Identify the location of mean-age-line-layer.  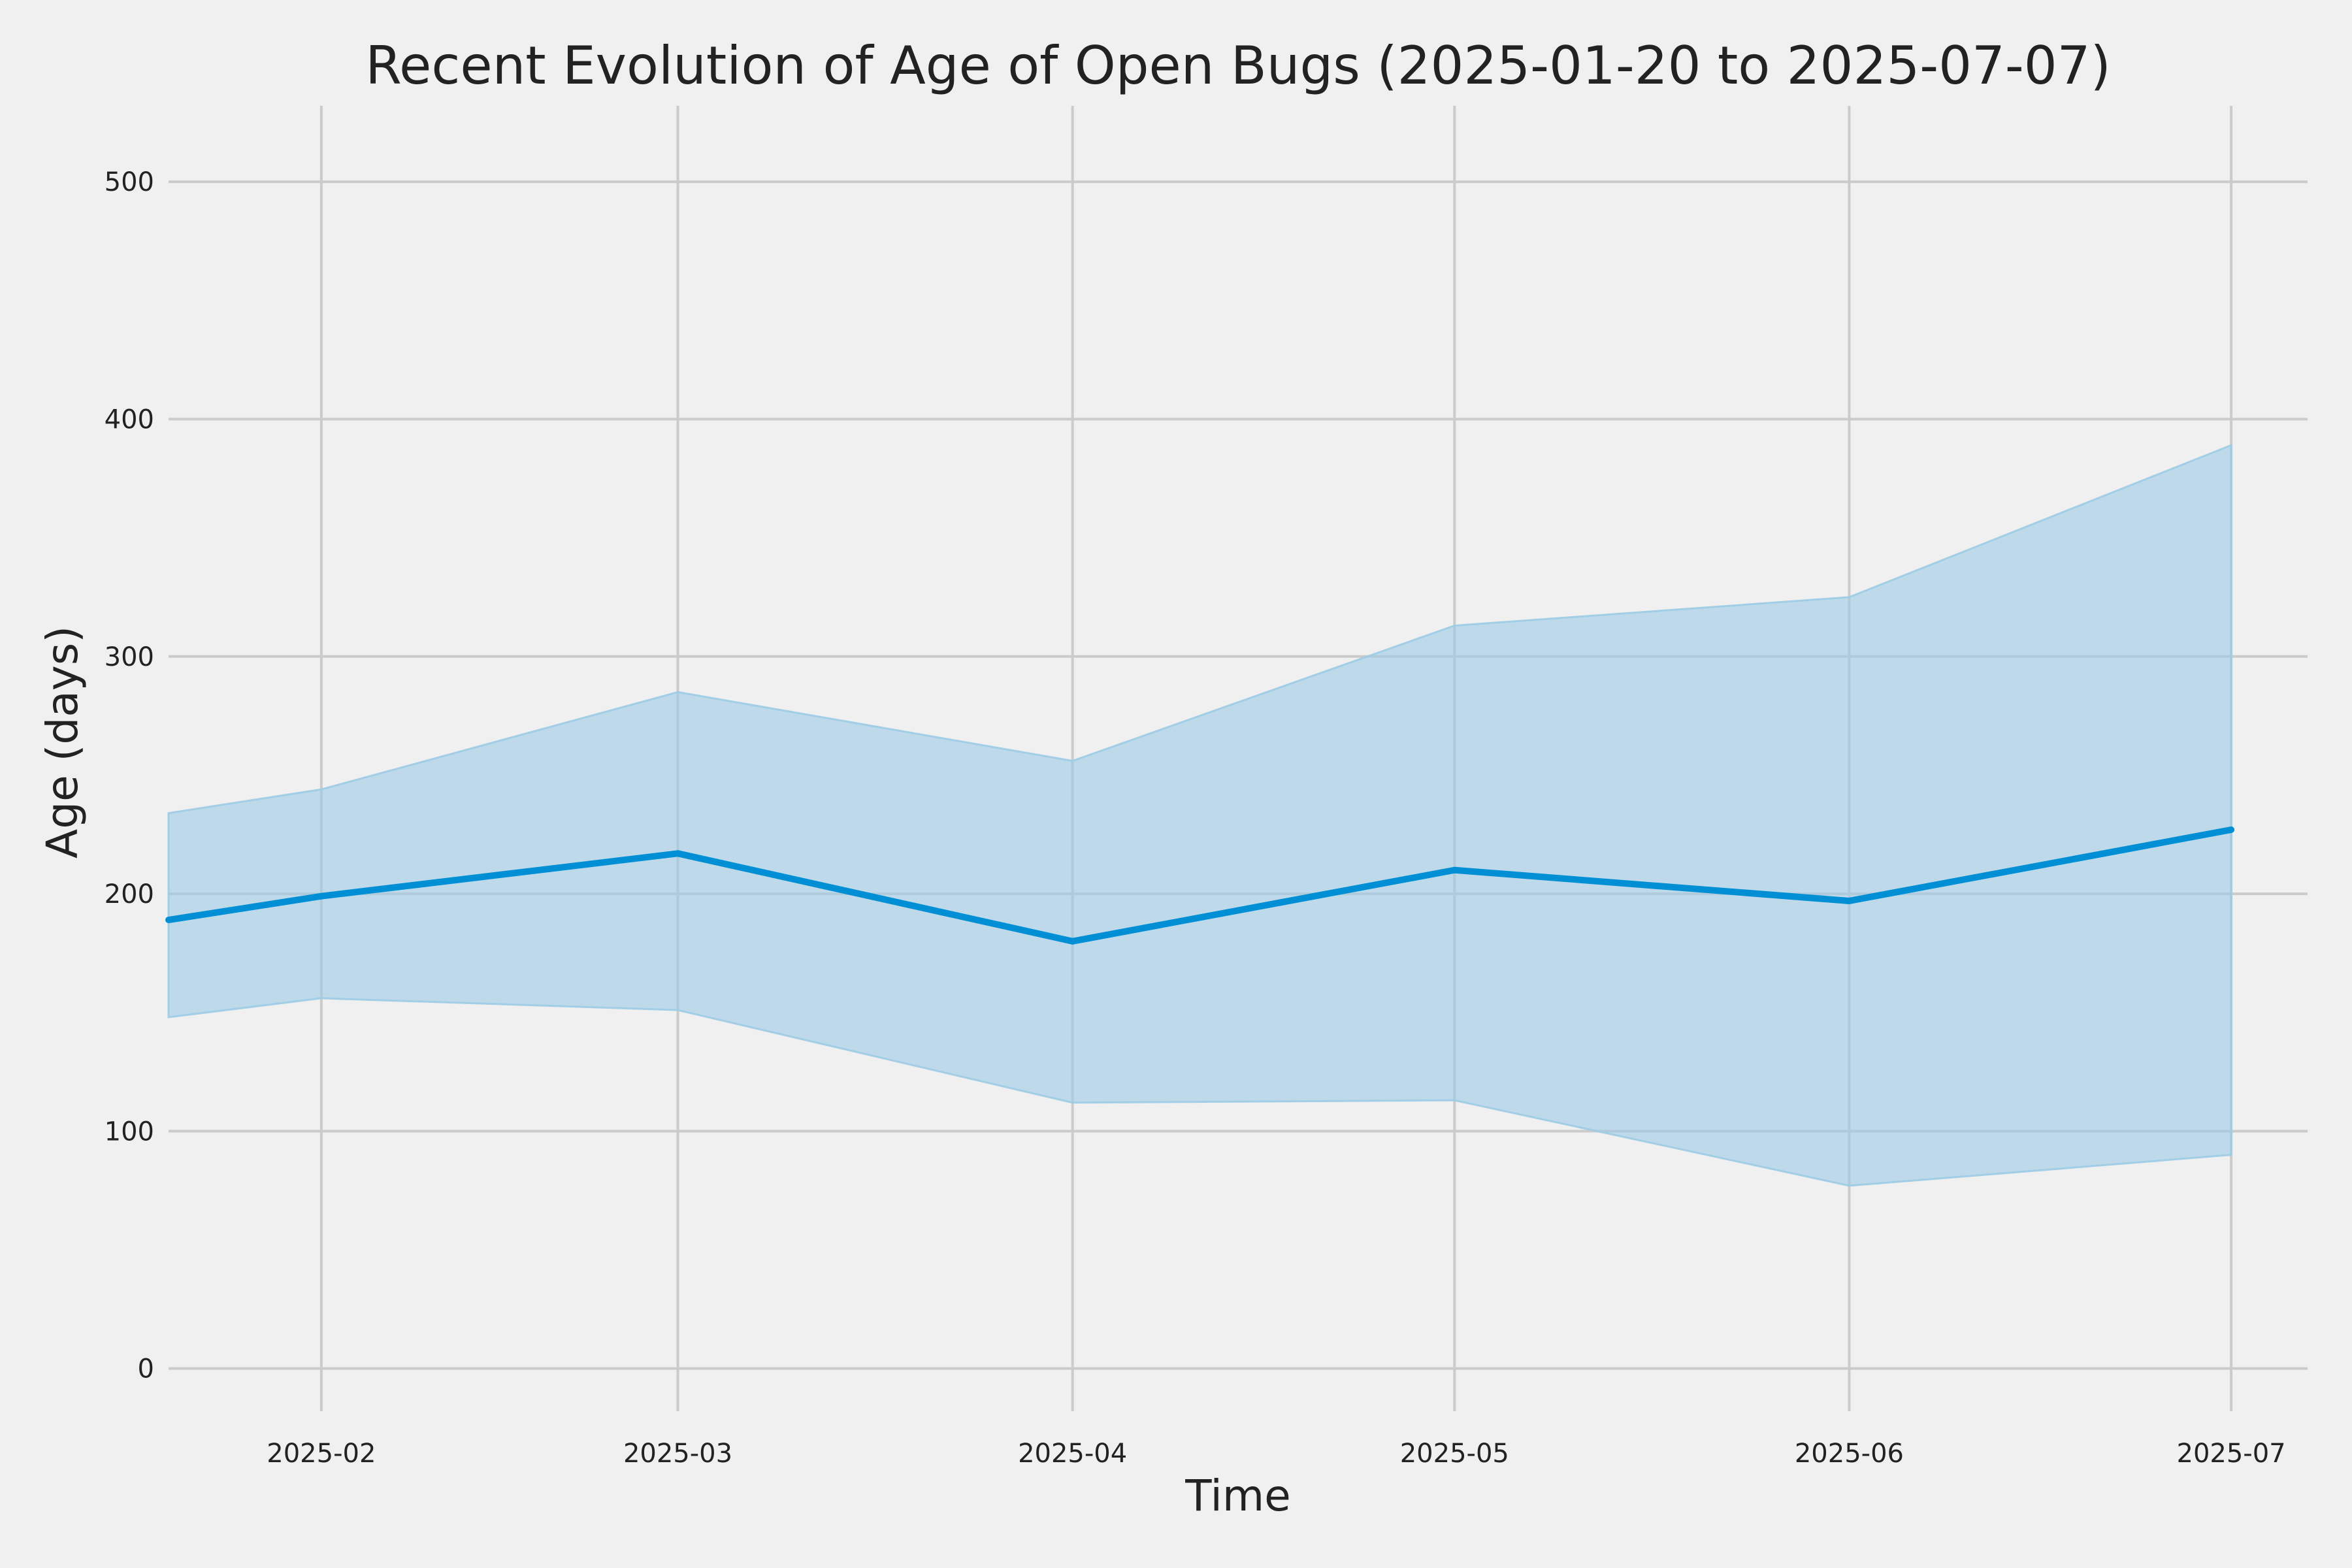
(1200, 885).